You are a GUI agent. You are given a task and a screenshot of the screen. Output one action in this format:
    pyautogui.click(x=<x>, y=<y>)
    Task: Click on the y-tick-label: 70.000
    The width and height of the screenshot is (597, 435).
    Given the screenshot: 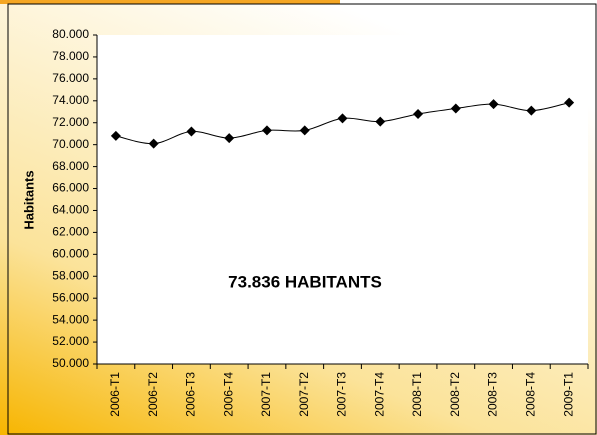 What is the action you would take?
    pyautogui.click(x=70, y=144)
    